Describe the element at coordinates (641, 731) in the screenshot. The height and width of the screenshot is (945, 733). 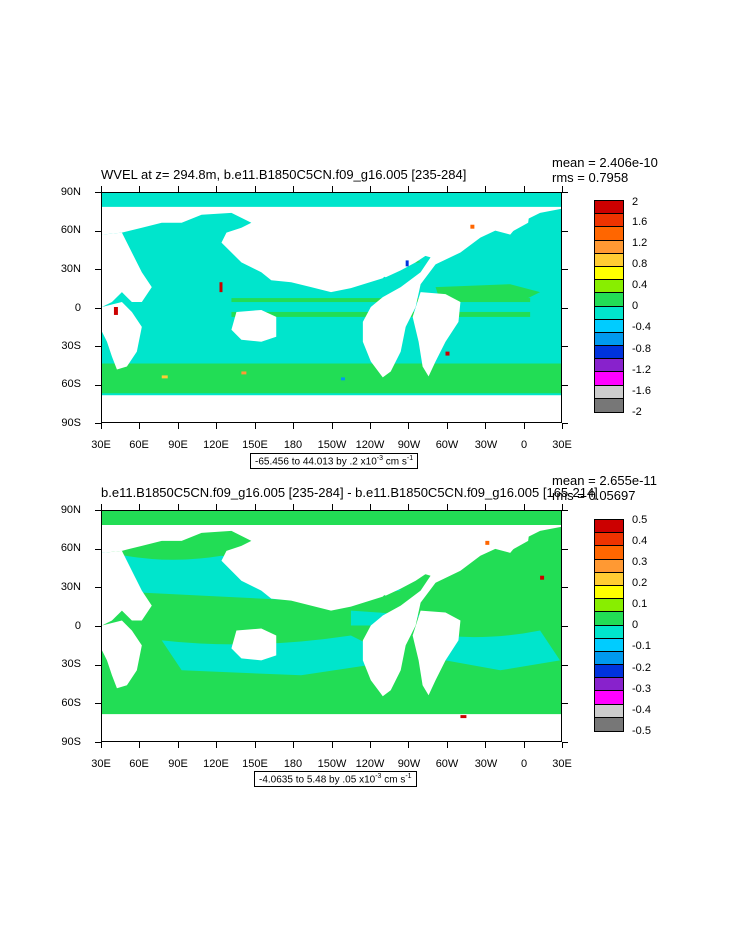
I see `legend-label: -0.5` at that location.